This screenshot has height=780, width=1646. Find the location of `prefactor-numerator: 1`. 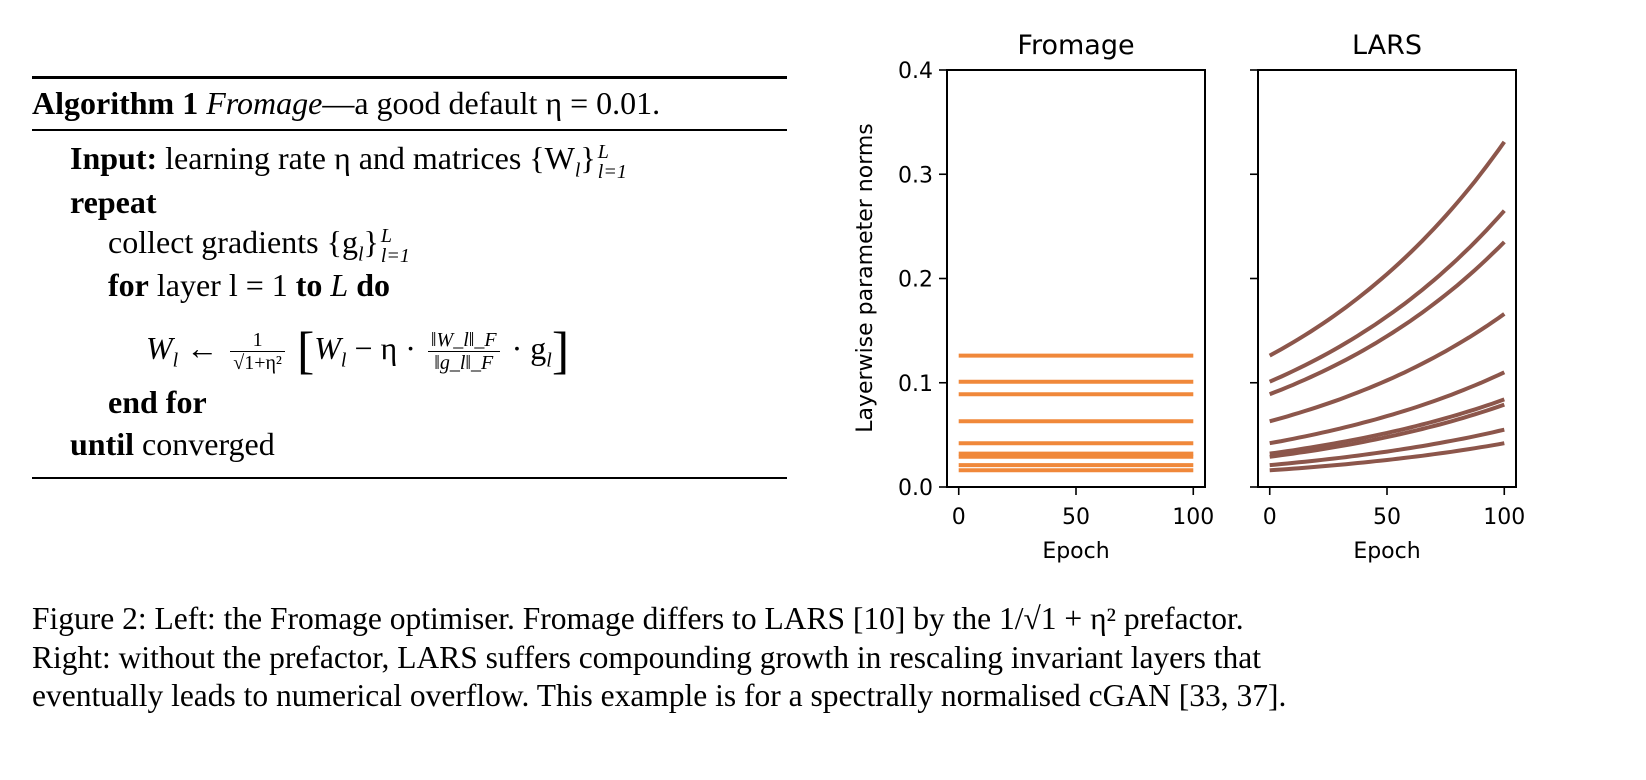

prefactor-numerator: 1 is located at coordinates (257, 341).